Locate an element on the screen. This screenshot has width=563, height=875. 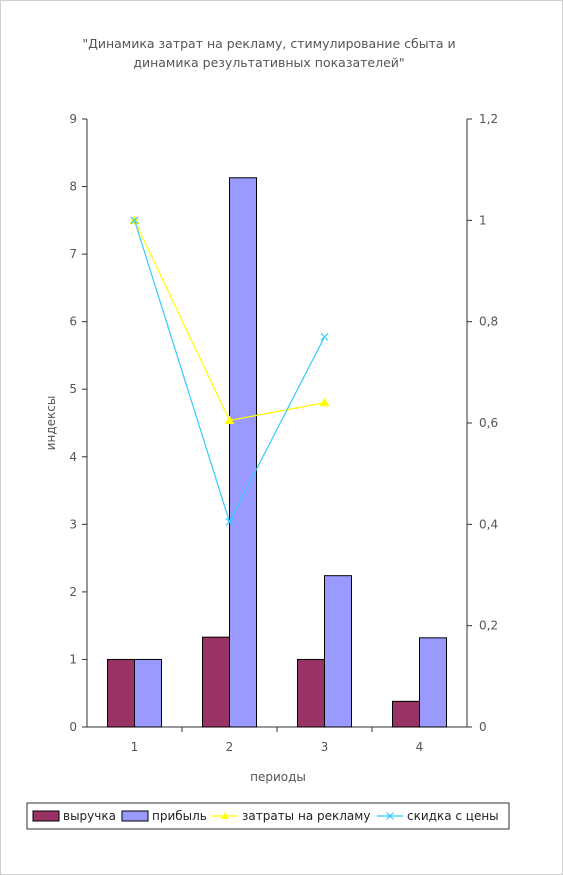
legend-marker-затраты на рекламу is located at coordinates (225, 815).